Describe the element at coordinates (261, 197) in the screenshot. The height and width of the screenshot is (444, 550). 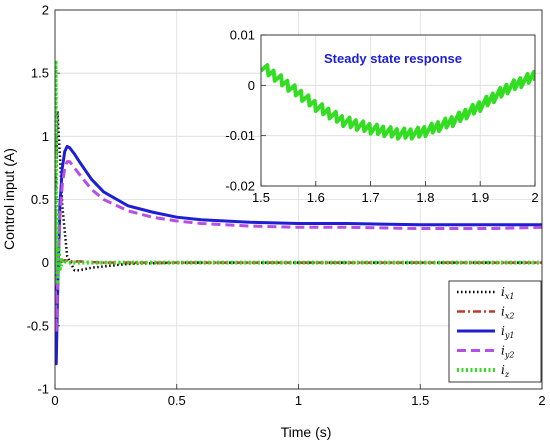
I see `inset-x-tick-label: 1.5` at that location.